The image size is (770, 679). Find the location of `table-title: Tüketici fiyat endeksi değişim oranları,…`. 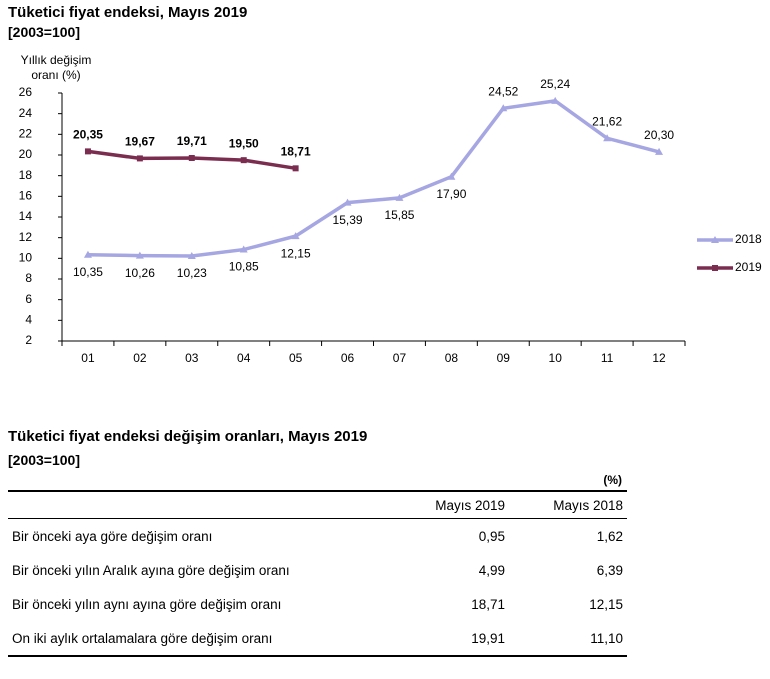

table-title: Tüketici fiyat endeksi değişim oranları,… is located at coordinates (188, 436).